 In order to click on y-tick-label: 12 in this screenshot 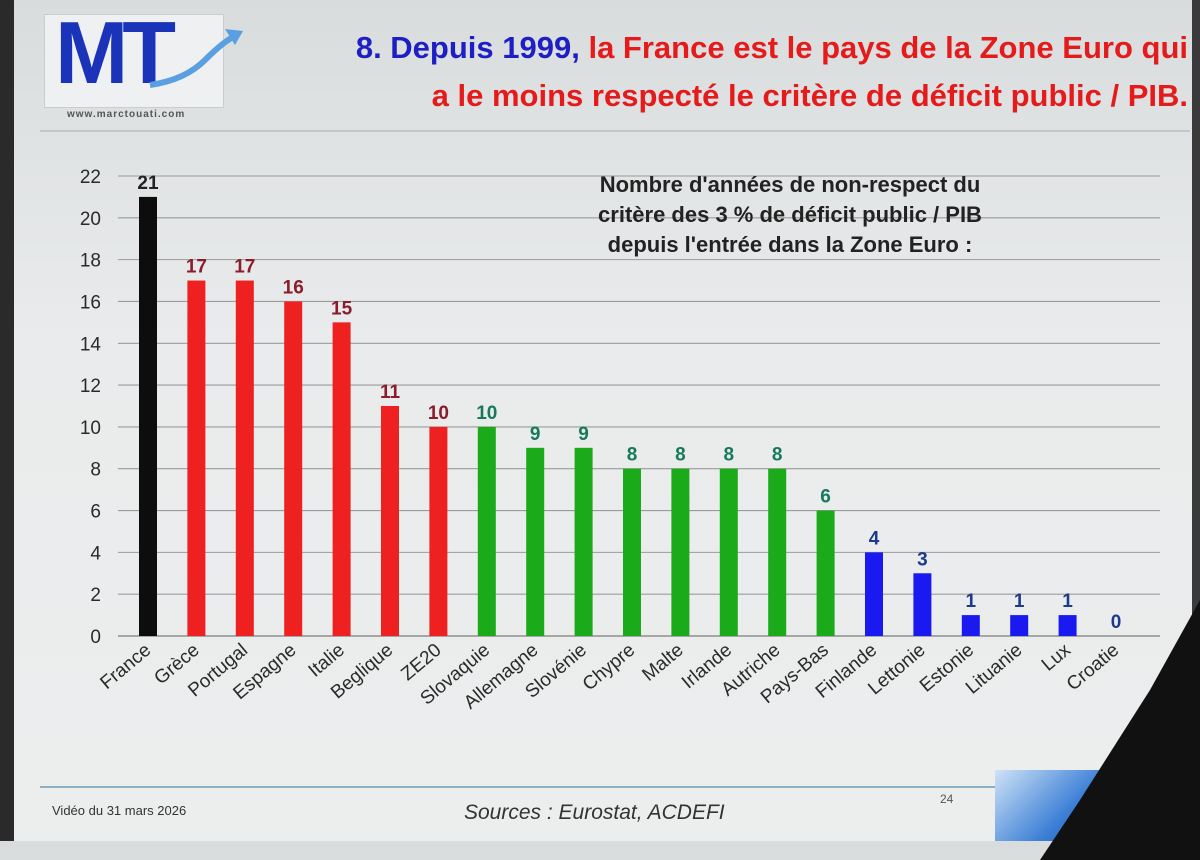, I will do `click(90, 386)`.